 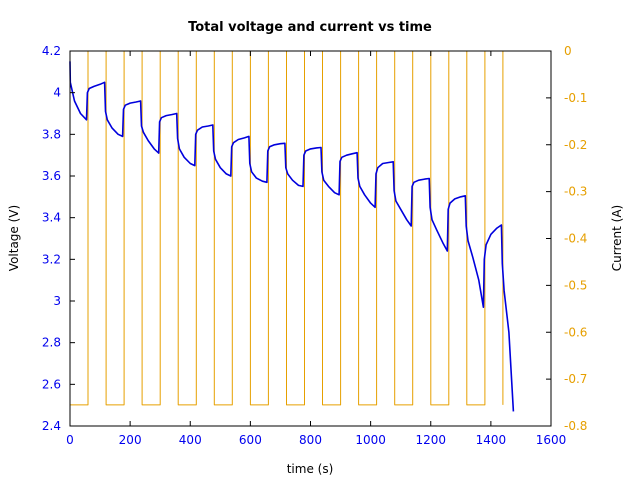 What do you see at coordinates (51, 134) in the screenshot?
I see `y-tick-label: 3.8` at bounding box center [51, 134].